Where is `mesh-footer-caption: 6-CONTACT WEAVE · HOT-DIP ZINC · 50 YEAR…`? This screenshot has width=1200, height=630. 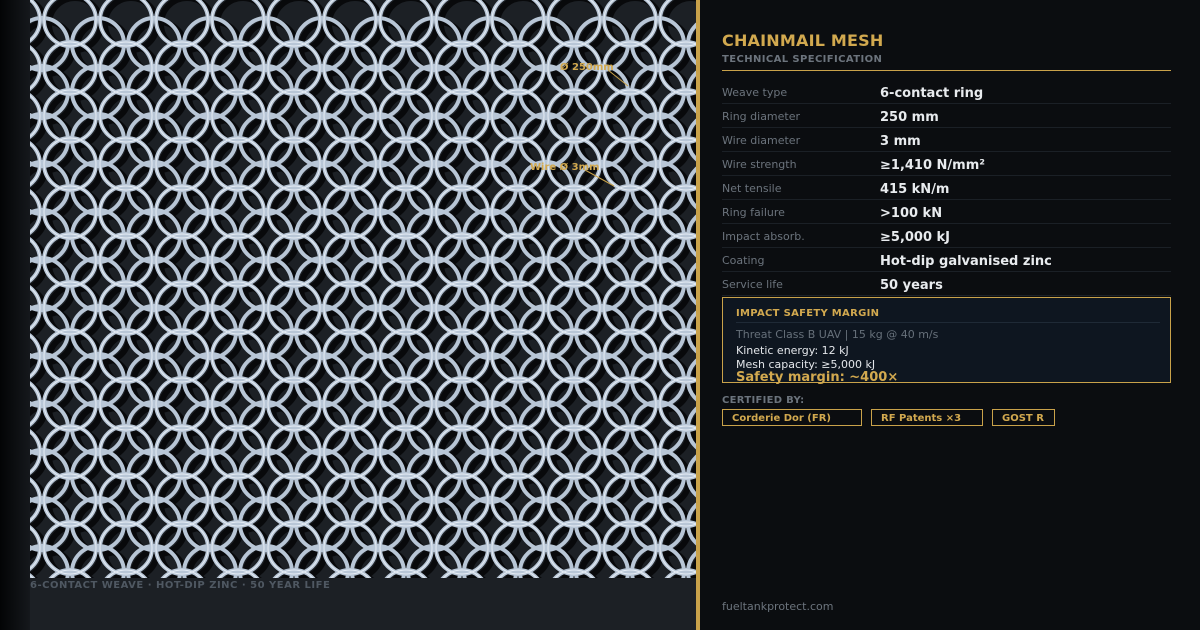 mesh-footer-caption: 6-CONTACT WEAVE · HOT-DIP ZINC · 50 YEAR… is located at coordinates (180, 585).